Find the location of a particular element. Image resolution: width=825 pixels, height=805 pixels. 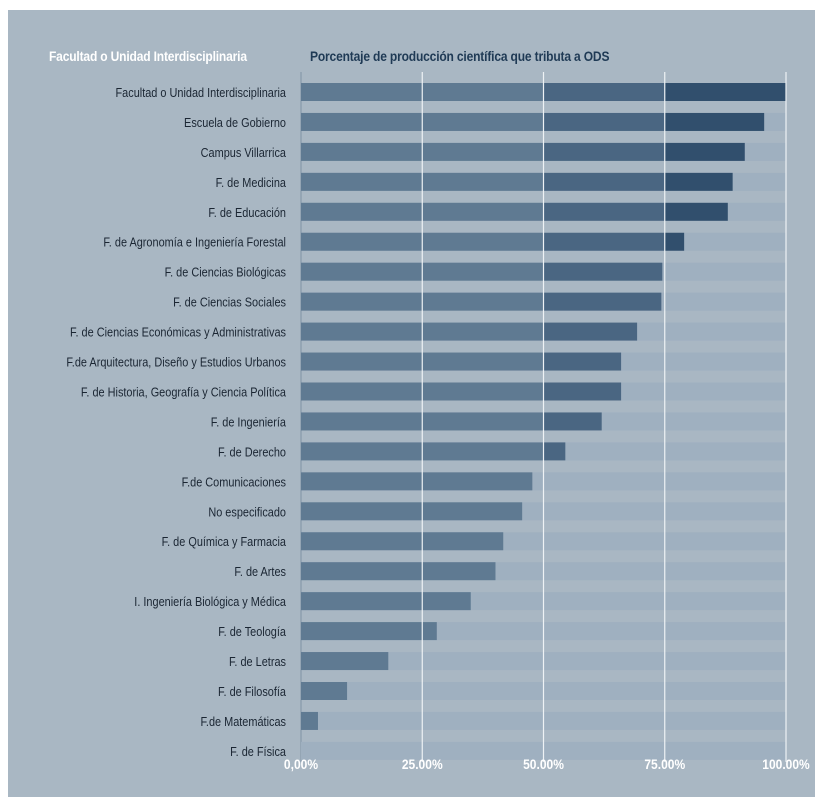

category-header: Facultad o Unidad Interdisciplinaria is located at coordinates (148, 56).